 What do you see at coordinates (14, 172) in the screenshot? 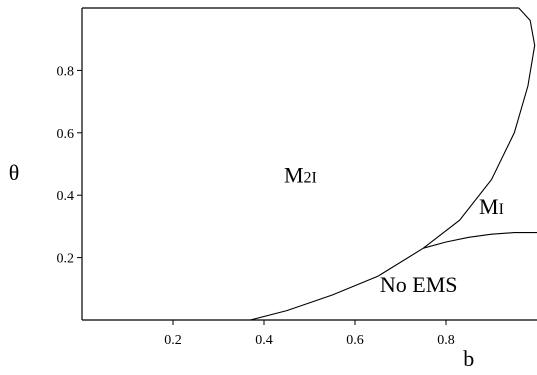
I see `y-axis-label: θ` at bounding box center [14, 172].